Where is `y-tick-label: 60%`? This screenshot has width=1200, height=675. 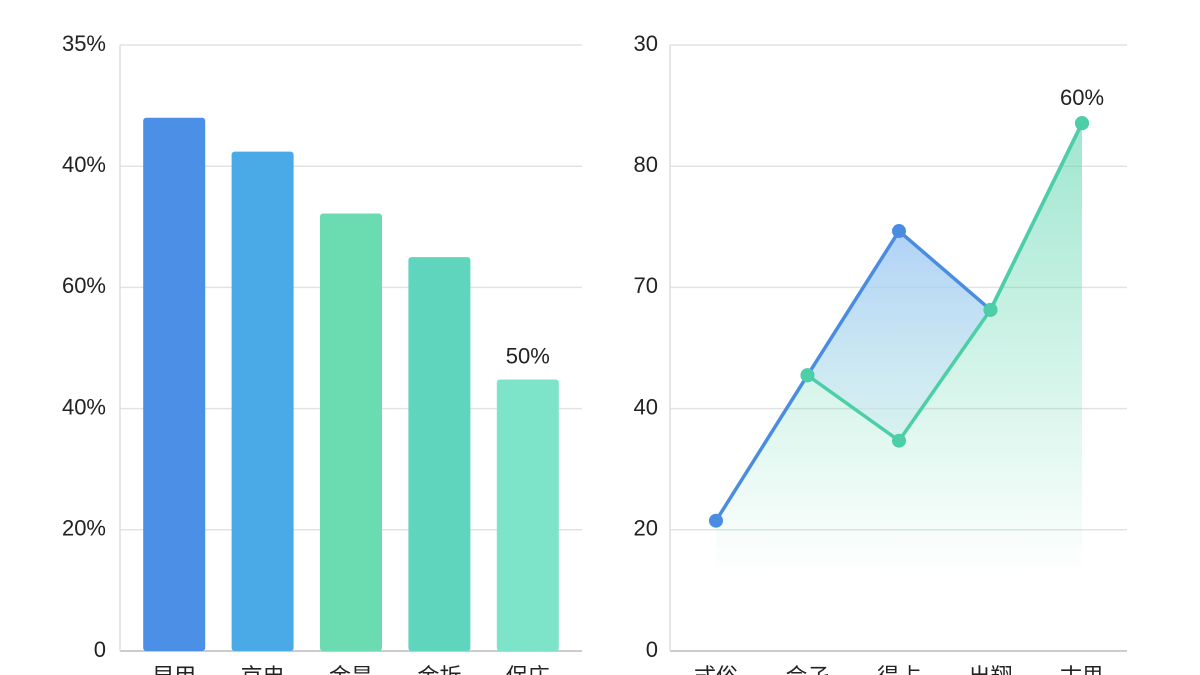 y-tick-label: 60% is located at coordinates (84, 285).